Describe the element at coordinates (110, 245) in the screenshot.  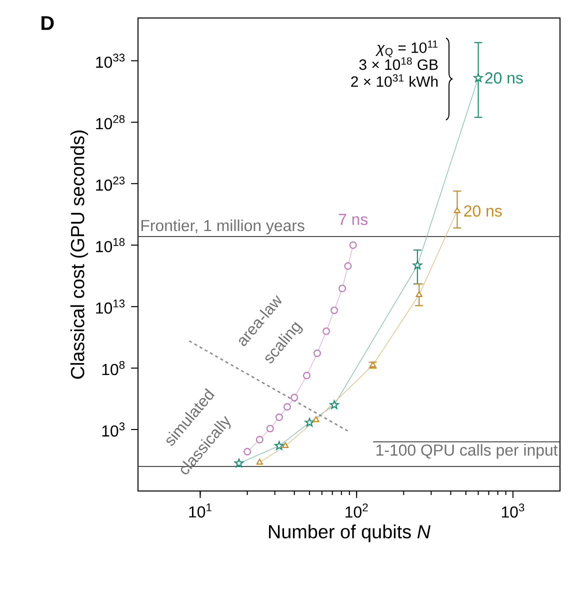
I see `y-tick-label: 10$^{18}$` at that location.